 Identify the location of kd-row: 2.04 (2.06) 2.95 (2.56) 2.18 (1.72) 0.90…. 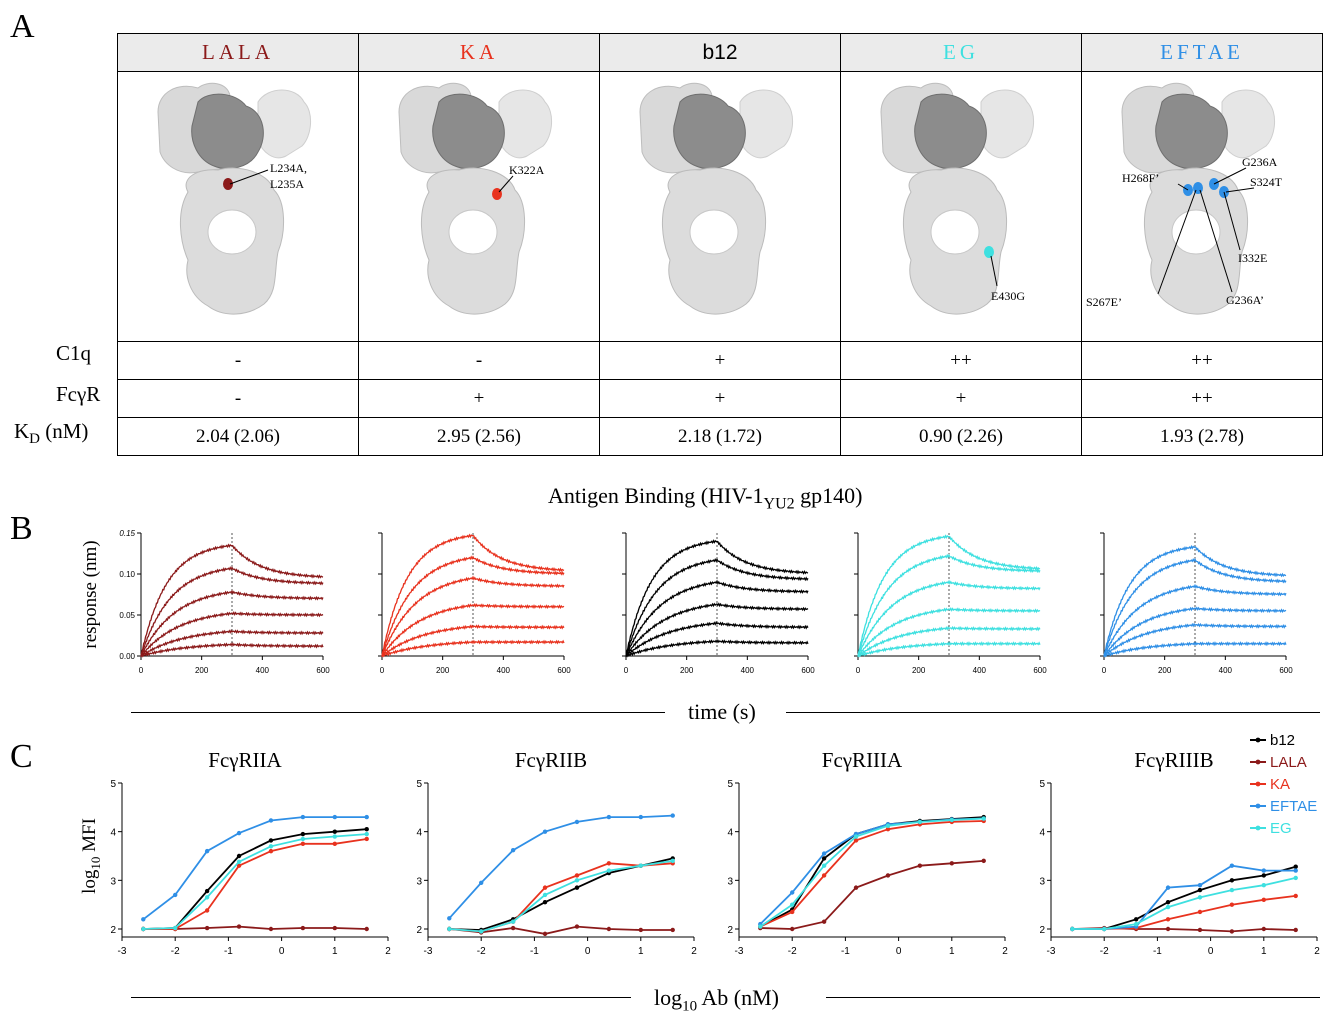
(720, 436).